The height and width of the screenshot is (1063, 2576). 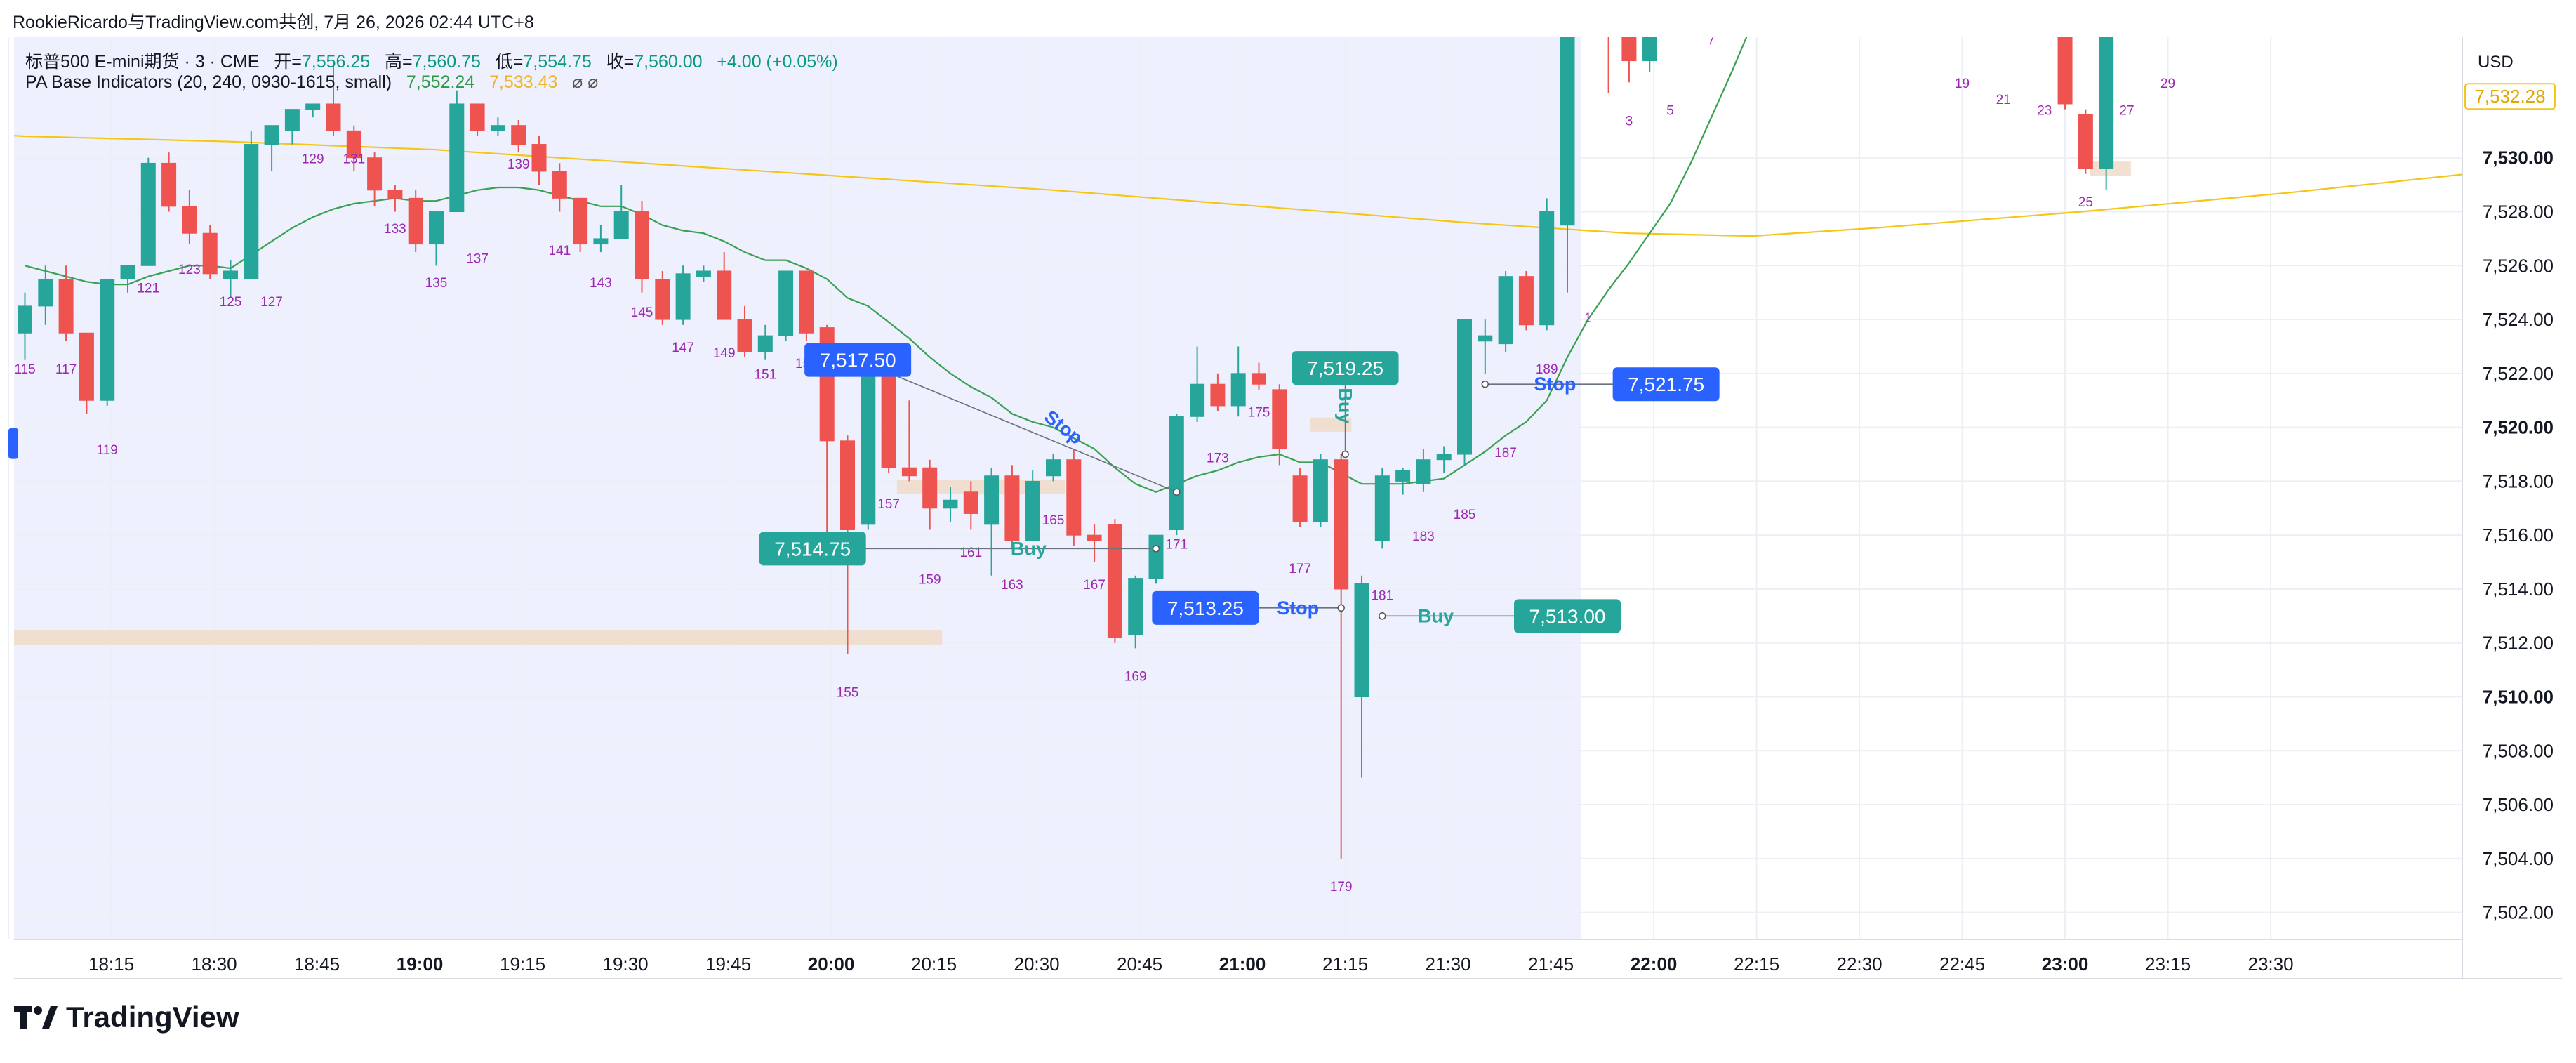 What do you see at coordinates (1206, 608) in the screenshot?
I see `price-label-text: 7,513.25` at bounding box center [1206, 608].